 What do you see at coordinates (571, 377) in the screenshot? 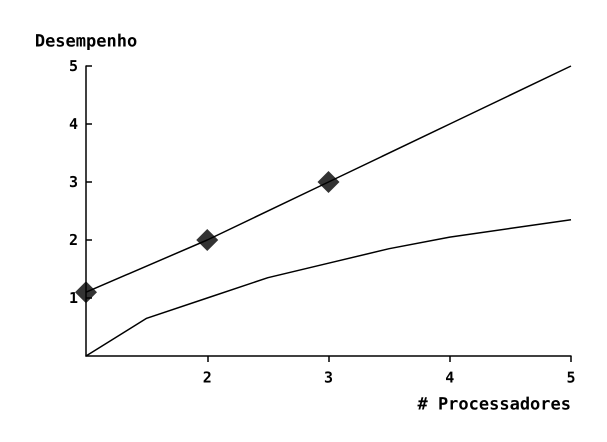
I see `x-tick-label: 5` at bounding box center [571, 377].